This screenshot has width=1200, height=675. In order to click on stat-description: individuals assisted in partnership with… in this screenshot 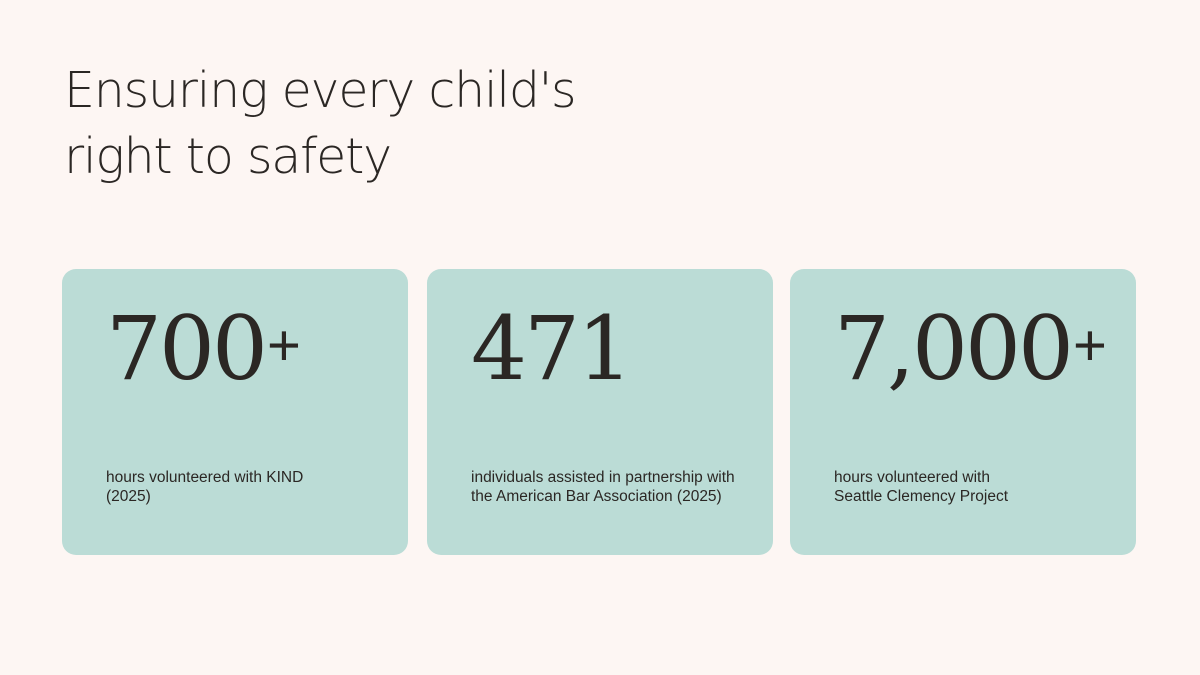, I will do `click(616, 487)`.